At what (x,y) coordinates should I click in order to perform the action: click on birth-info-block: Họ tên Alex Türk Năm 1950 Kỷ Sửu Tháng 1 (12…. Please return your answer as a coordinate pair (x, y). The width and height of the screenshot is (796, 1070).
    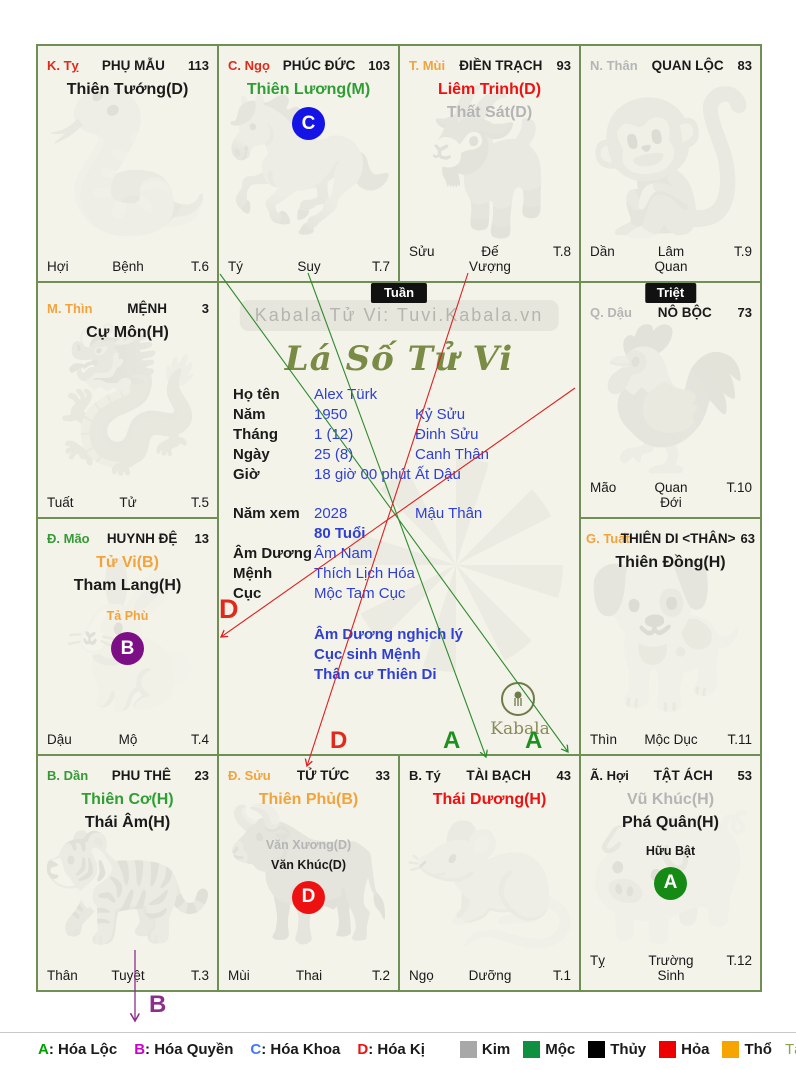
    Looking at the image, I should click on (399, 436).